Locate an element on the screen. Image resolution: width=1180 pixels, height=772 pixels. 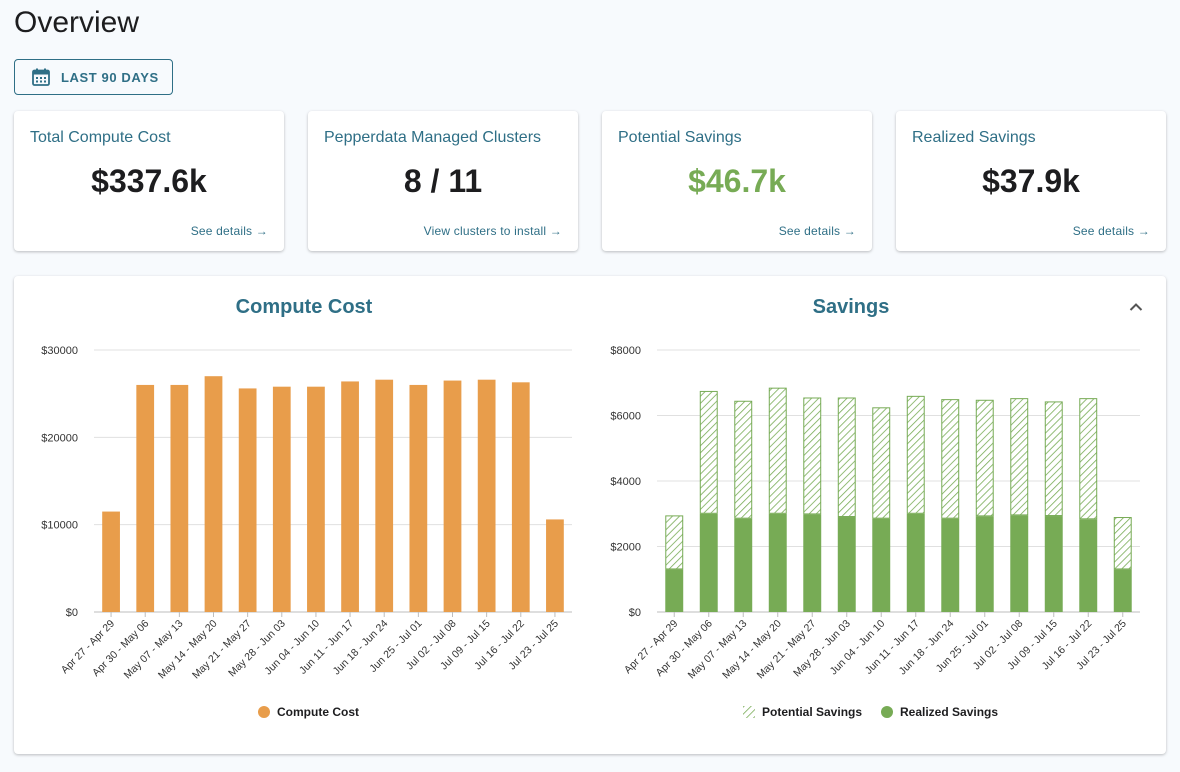
card-label: Pepperdata Managed Clusters is located at coordinates (433, 137).